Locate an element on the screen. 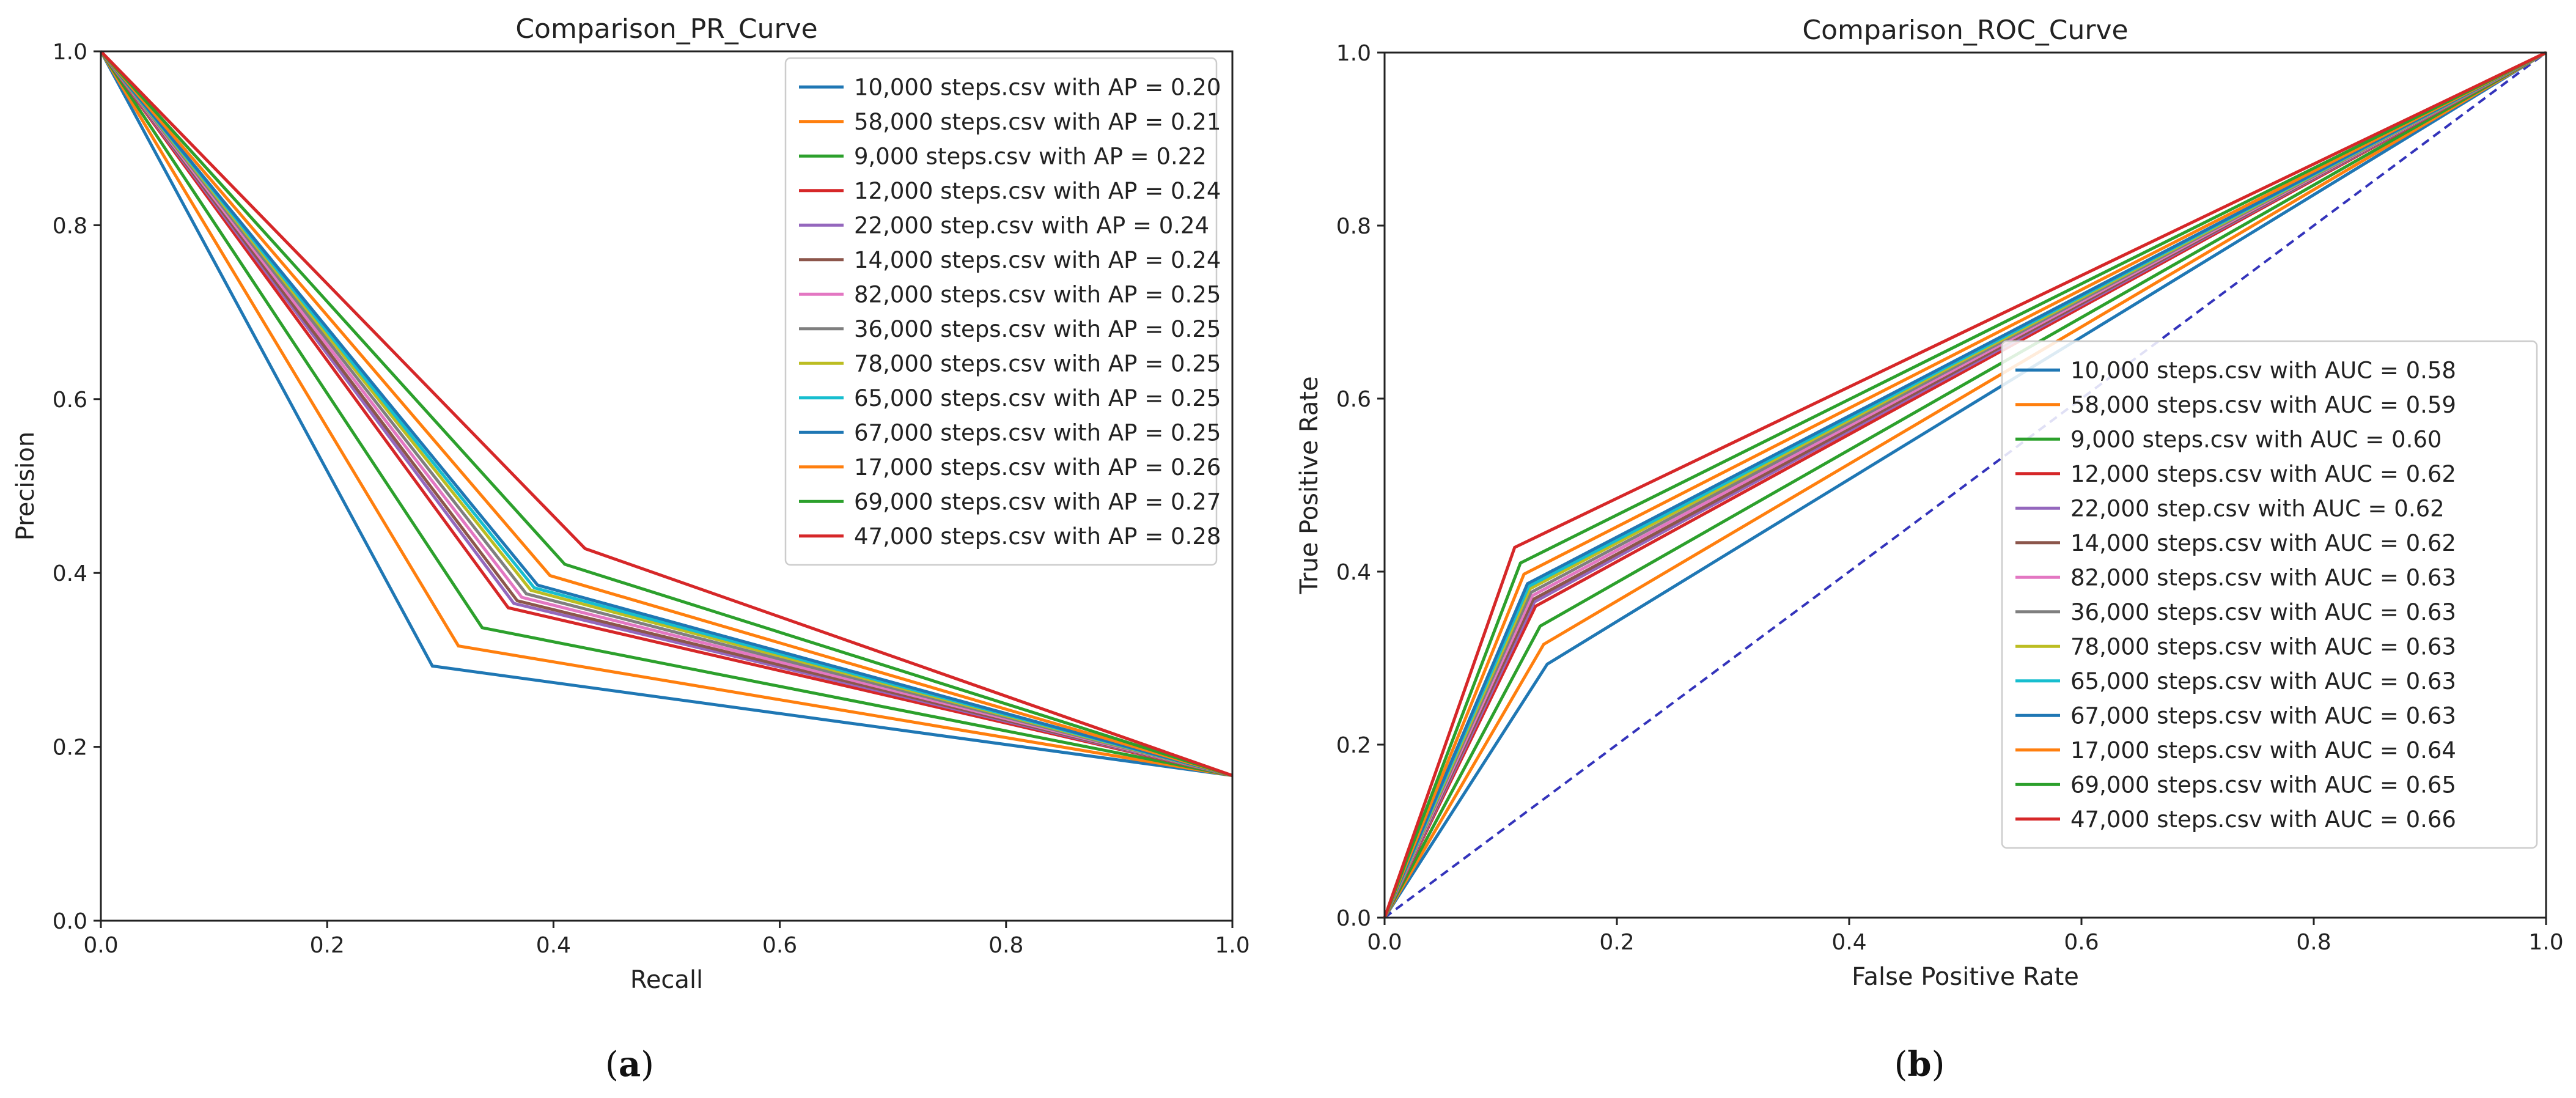 Image resolution: width=2576 pixels, height=1098 pixels. legend-entry: 14,000 steps.csv with AUC = 0.62 is located at coordinates (2263, 543).